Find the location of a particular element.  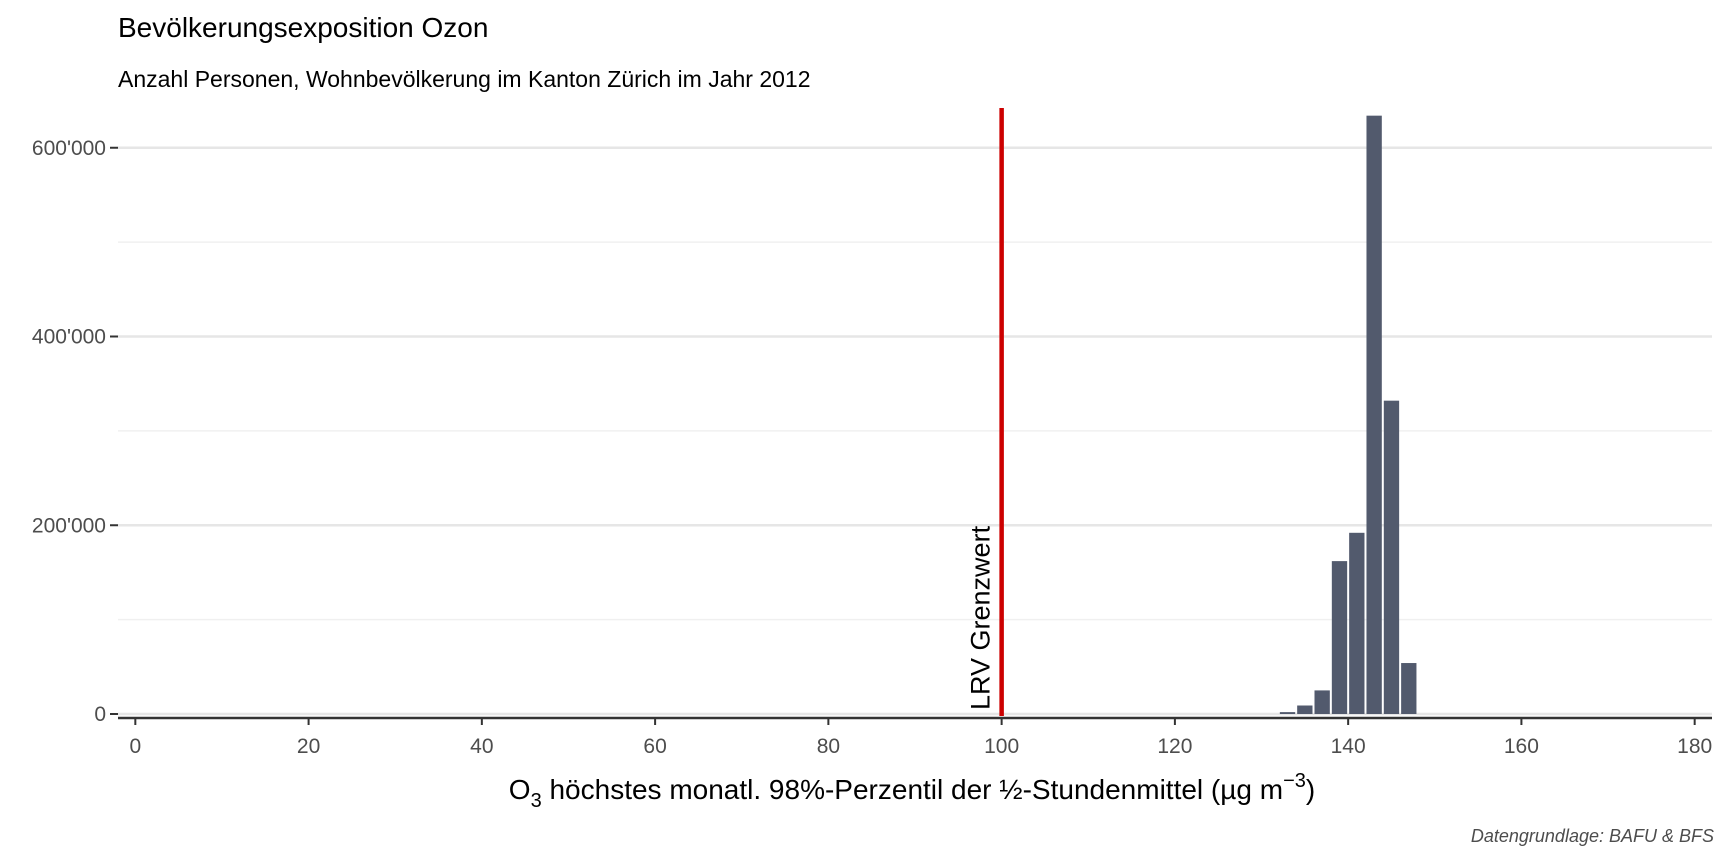

x-tick-label: 160 is located at coordinates (1521, 746).